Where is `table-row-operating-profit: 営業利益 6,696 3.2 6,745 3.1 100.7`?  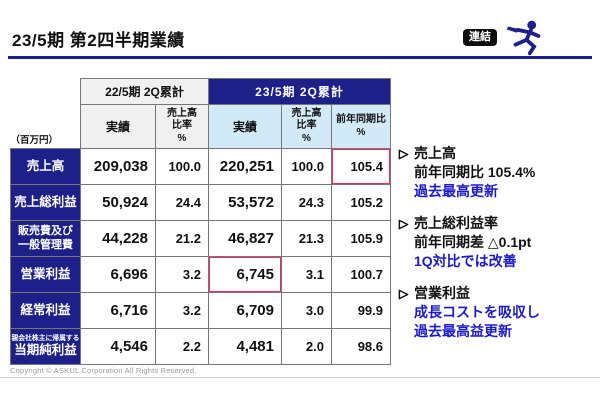
table-row-operating-profit: 営業利益 6,696 3.2 6,745 3.1 100.7 is located at coordinates (200, 274).